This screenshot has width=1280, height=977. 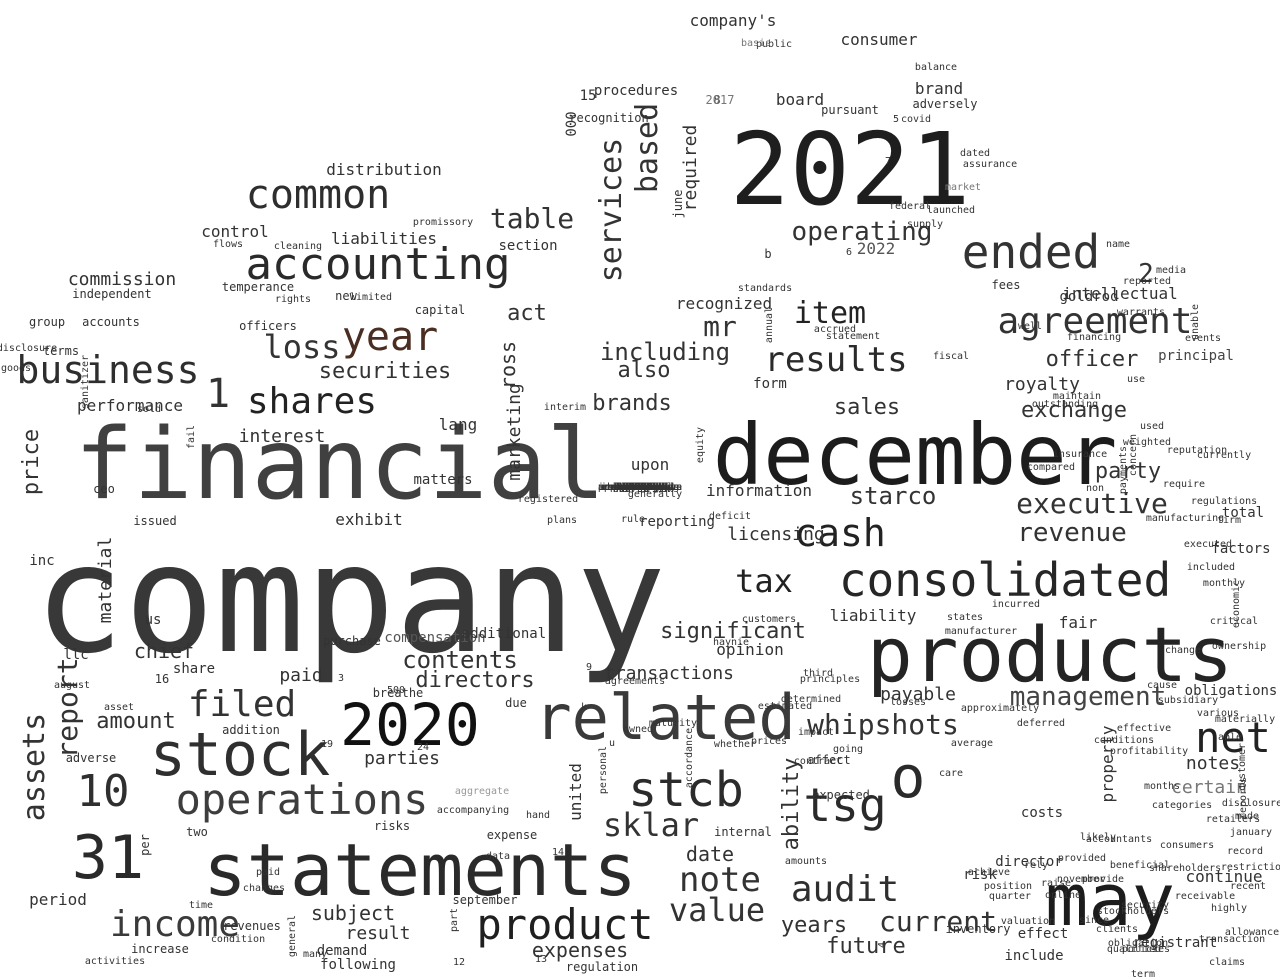 What do you see at coordinates (541, 959) in the screenshot?
I see `word: 13` at bounding box center [541, 959].